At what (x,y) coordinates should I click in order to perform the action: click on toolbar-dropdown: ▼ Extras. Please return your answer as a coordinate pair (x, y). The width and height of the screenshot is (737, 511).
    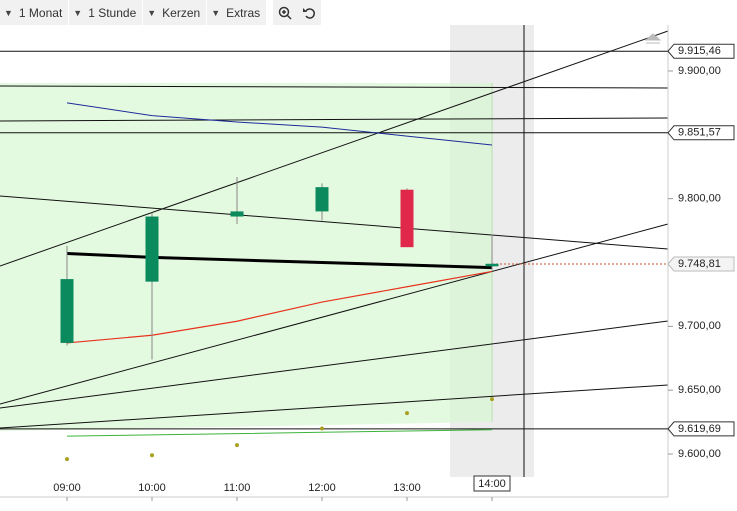
    Looking at the image, I should click on (237, 12).